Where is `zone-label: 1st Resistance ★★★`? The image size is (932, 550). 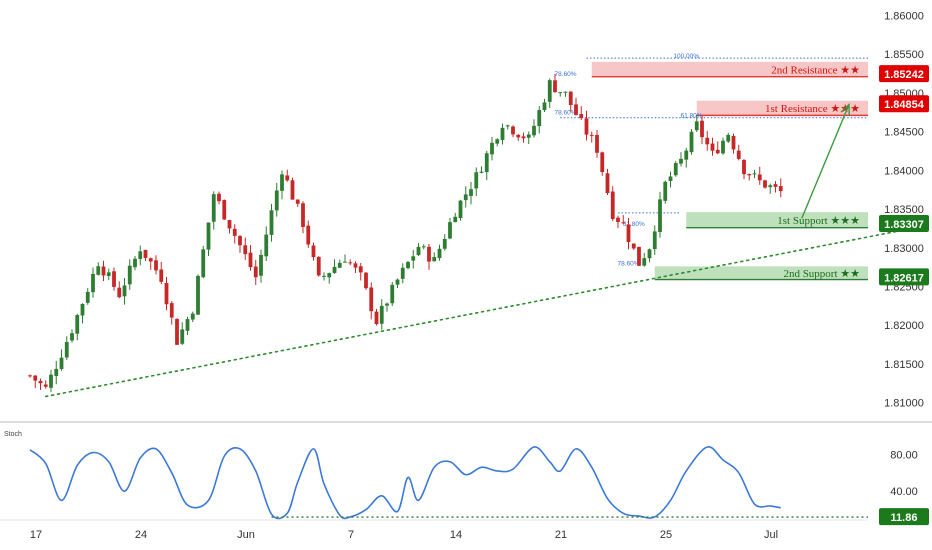 zone-label: 1st Resistance ★★★ is located at coordinates (812, 109).